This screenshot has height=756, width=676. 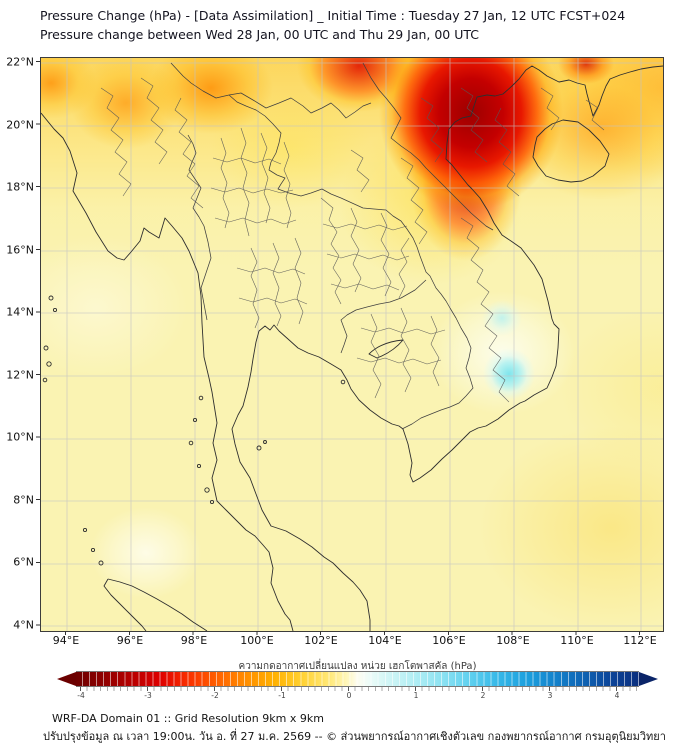 I want to click on lon-label: 98°E, so click(x=194, y=640).